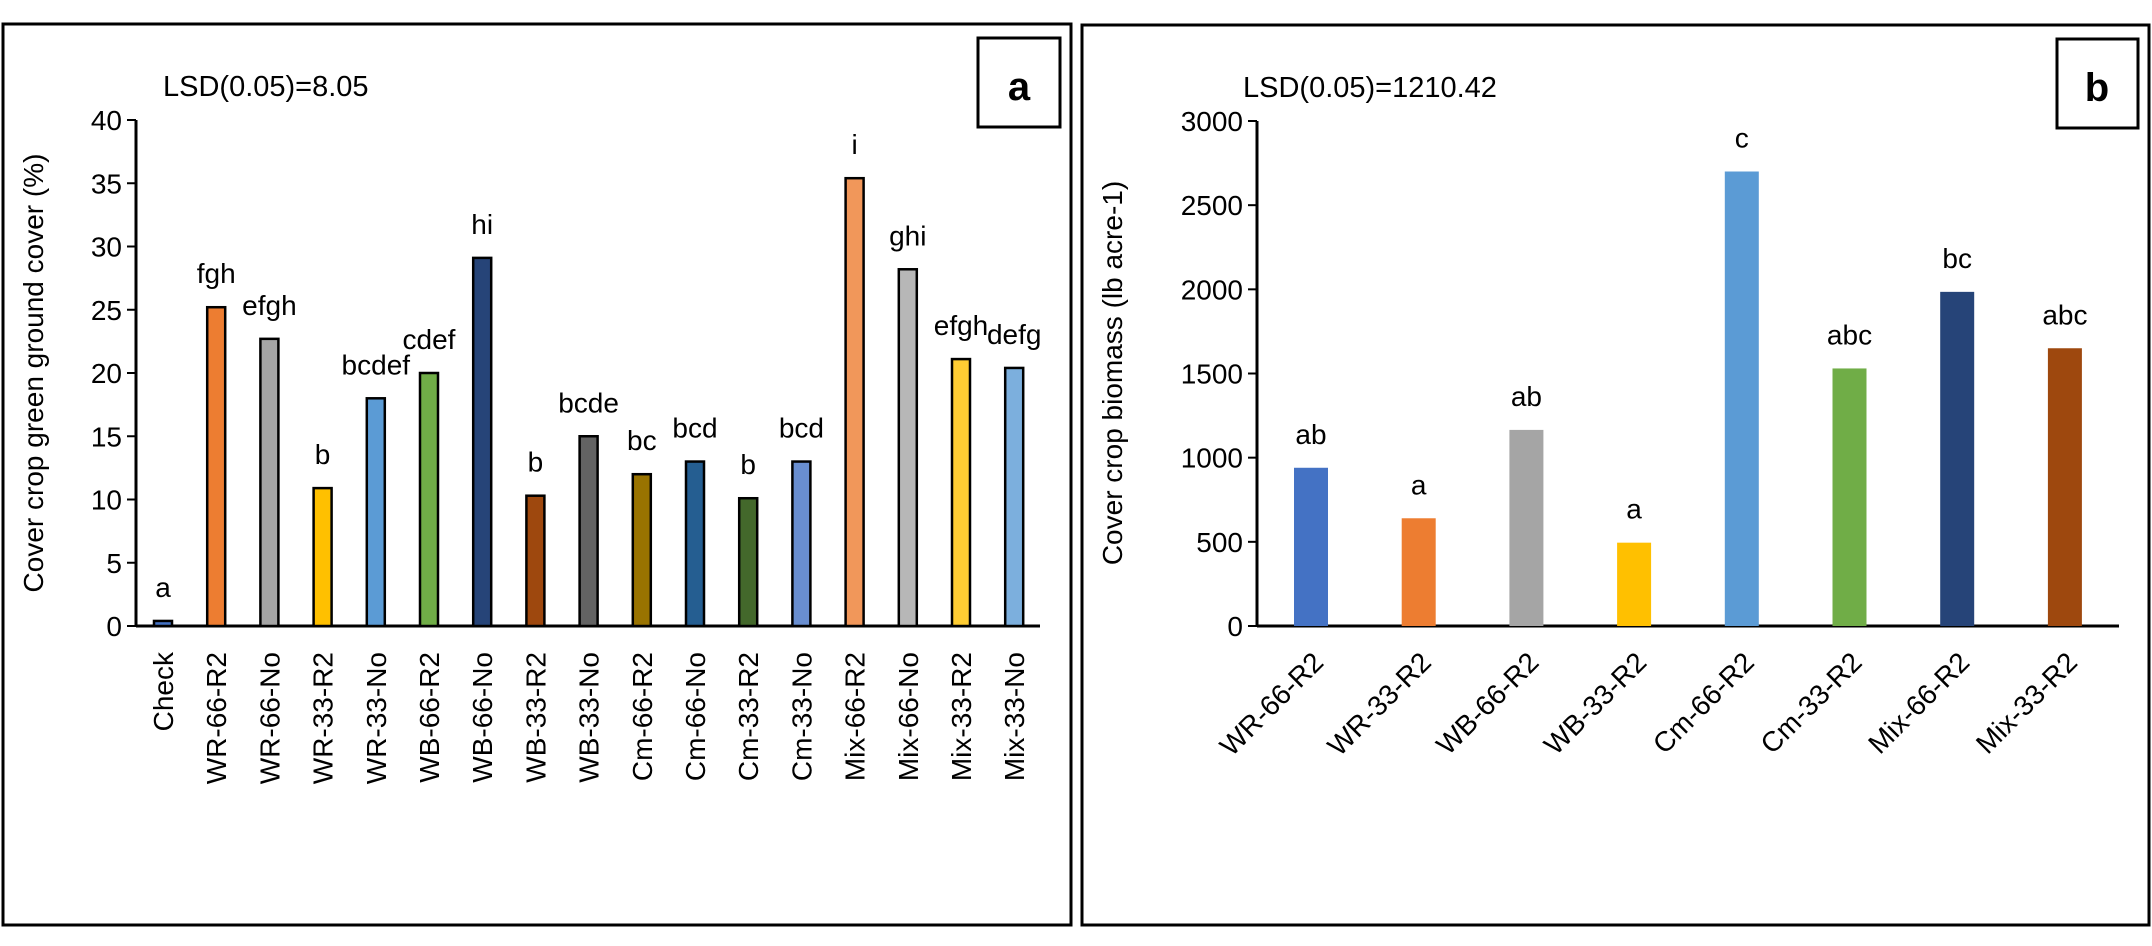 The width and height of the screenshot is (2152, 946). What do you see at coordinates (801, 716) in the screenshot?
I see `x-tick-label: Cm-33-No` at bounding box center [801, 716].